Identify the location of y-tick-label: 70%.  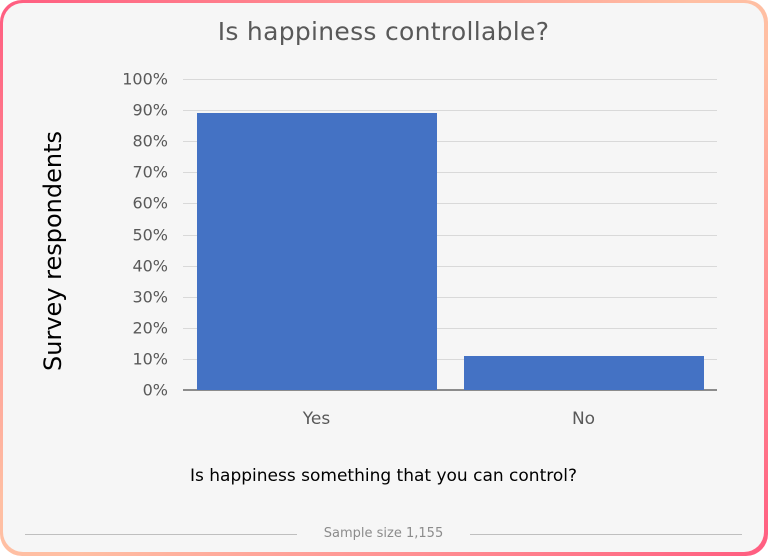
(150, 172).